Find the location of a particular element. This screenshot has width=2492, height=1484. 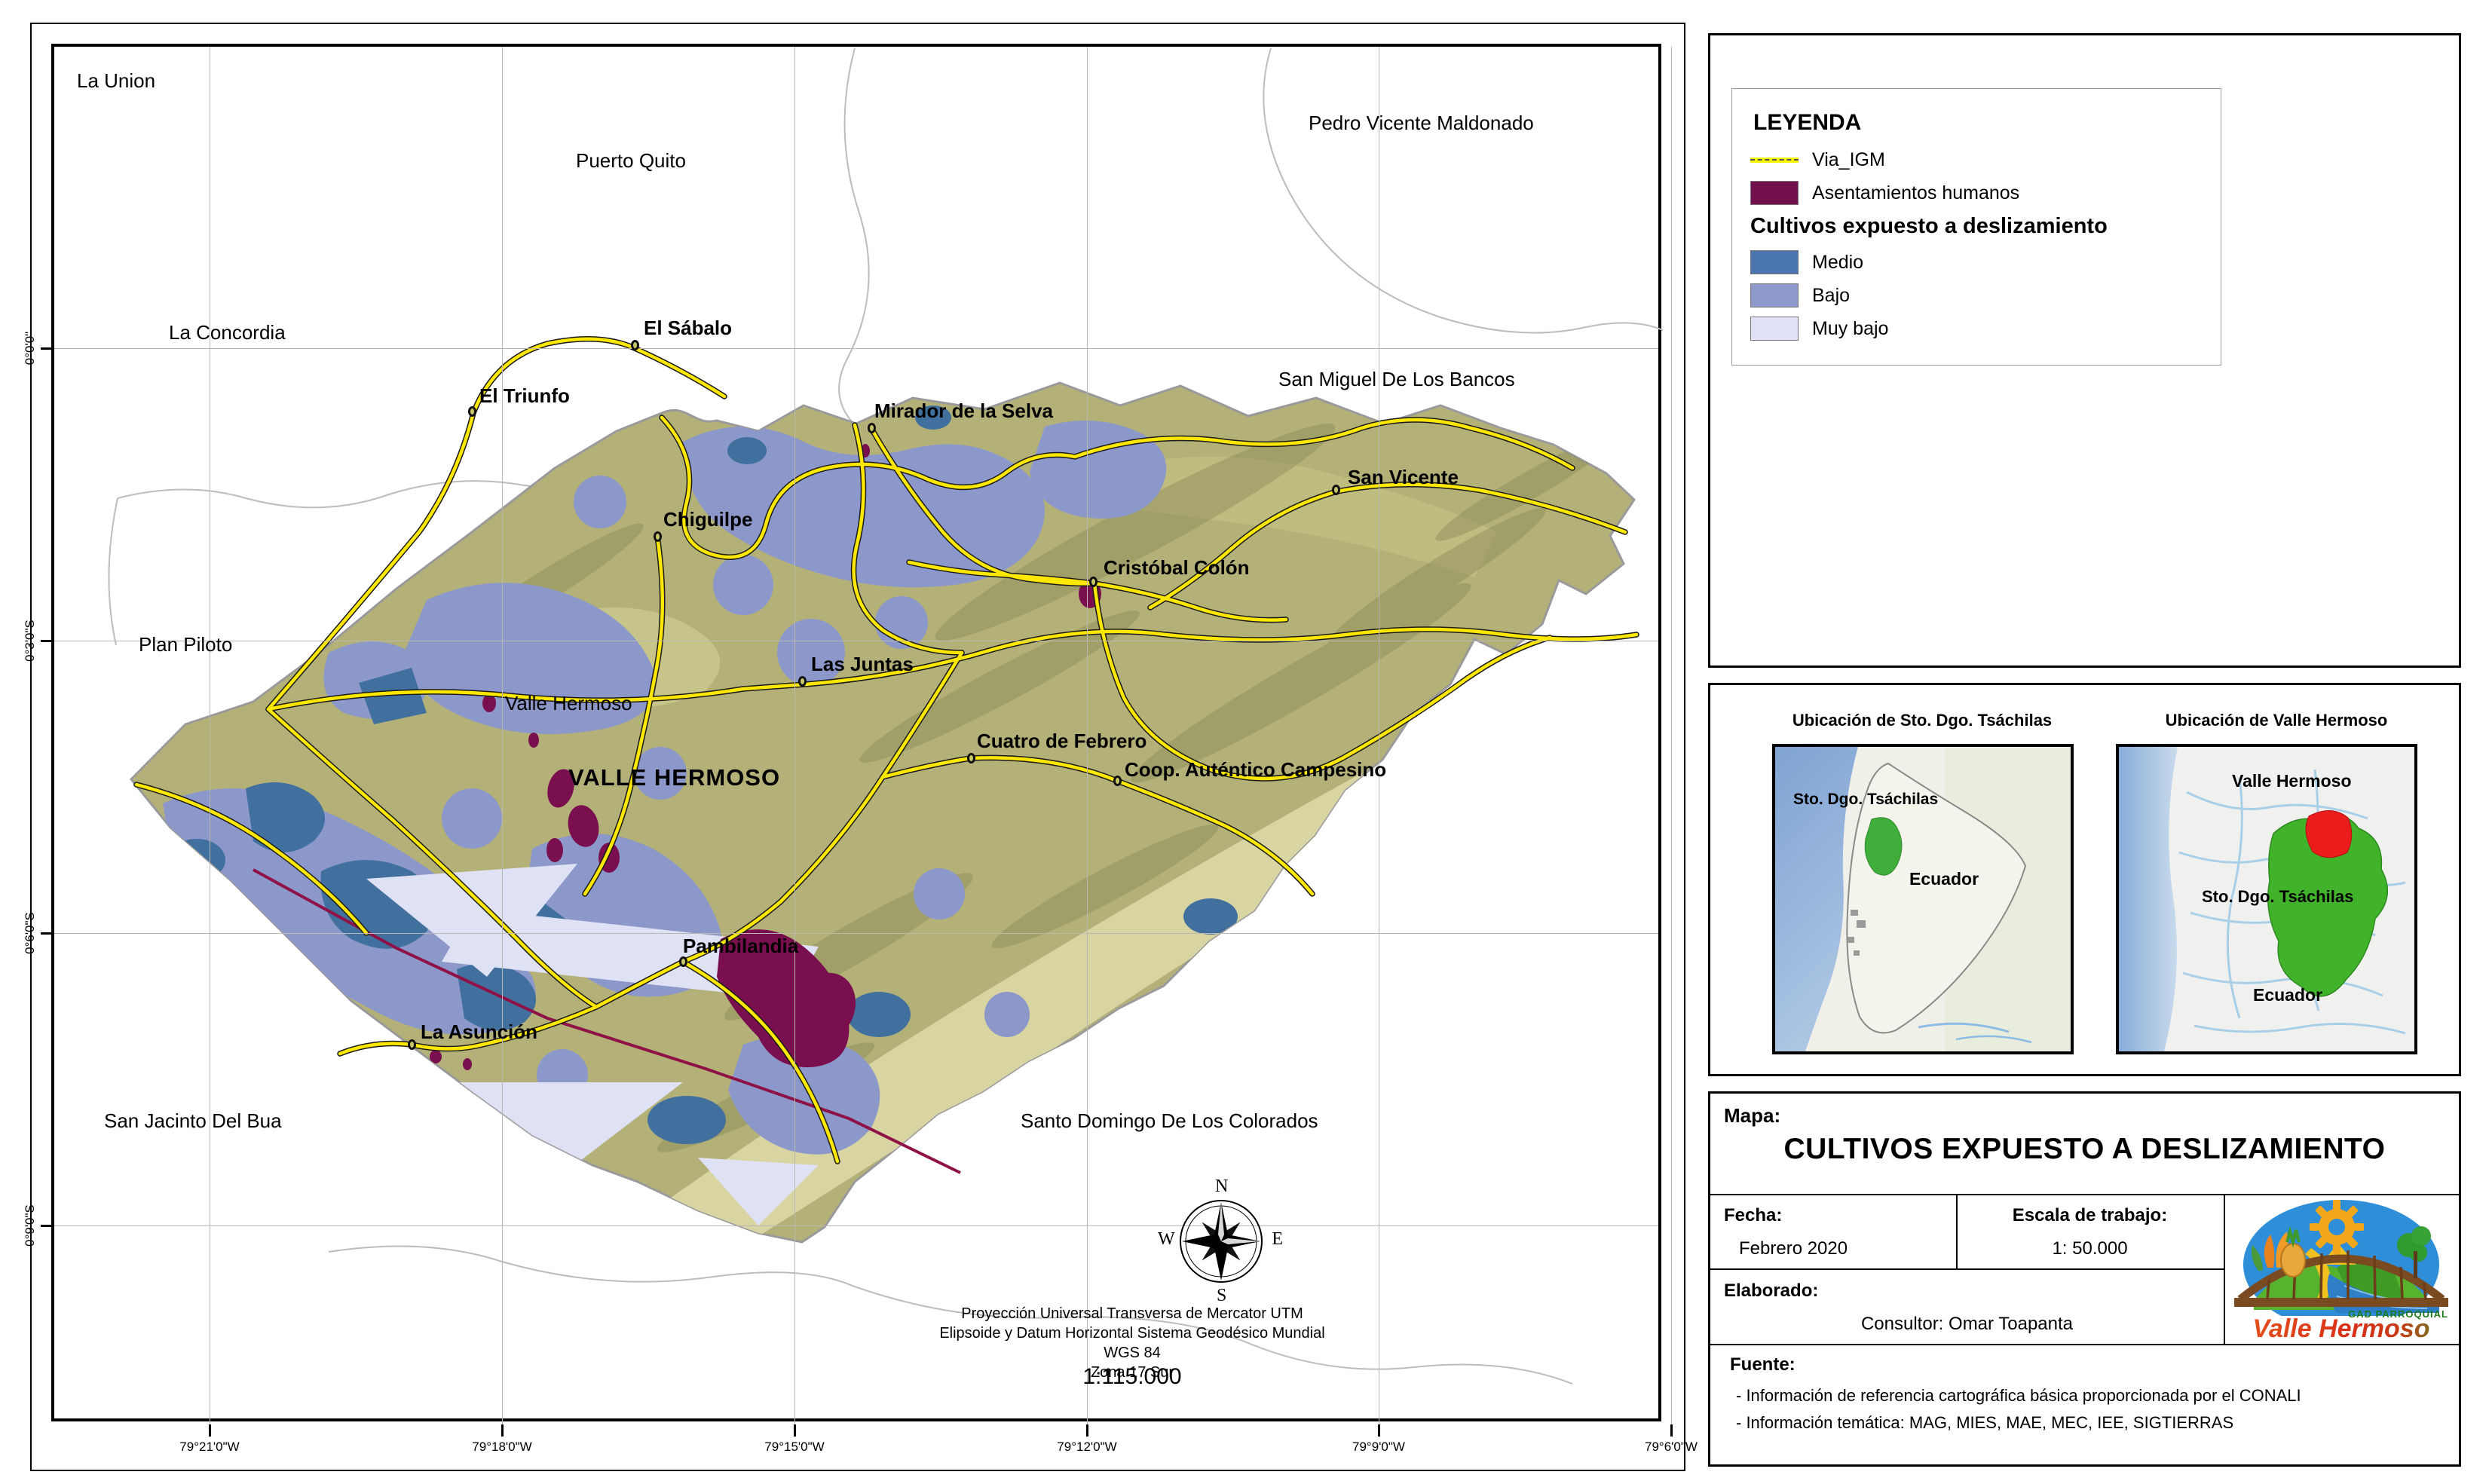

parish-area-label: VALLE HERMOSO is located at coordinates (674, 777).